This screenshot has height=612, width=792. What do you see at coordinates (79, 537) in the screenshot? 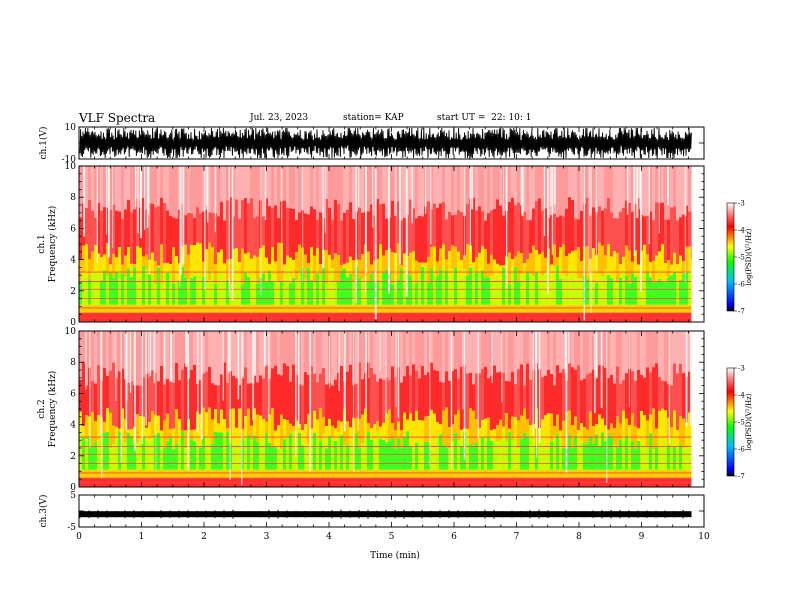
I see `x-tick-label: 0` at bounding box center [79, 537].